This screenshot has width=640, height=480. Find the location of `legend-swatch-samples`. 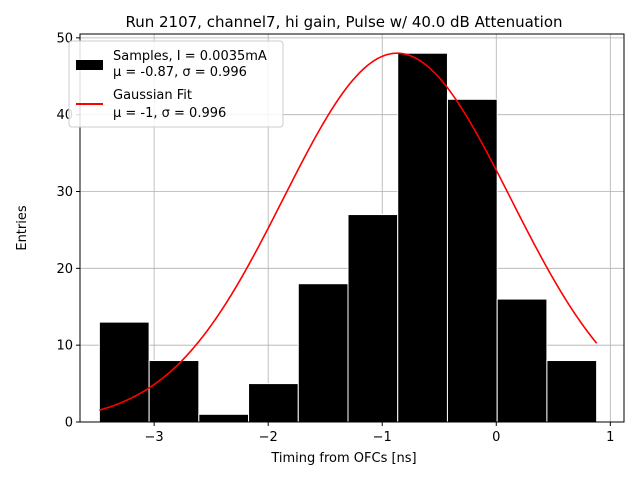

legend-swatch-samples is located at coordinates (89, 65).